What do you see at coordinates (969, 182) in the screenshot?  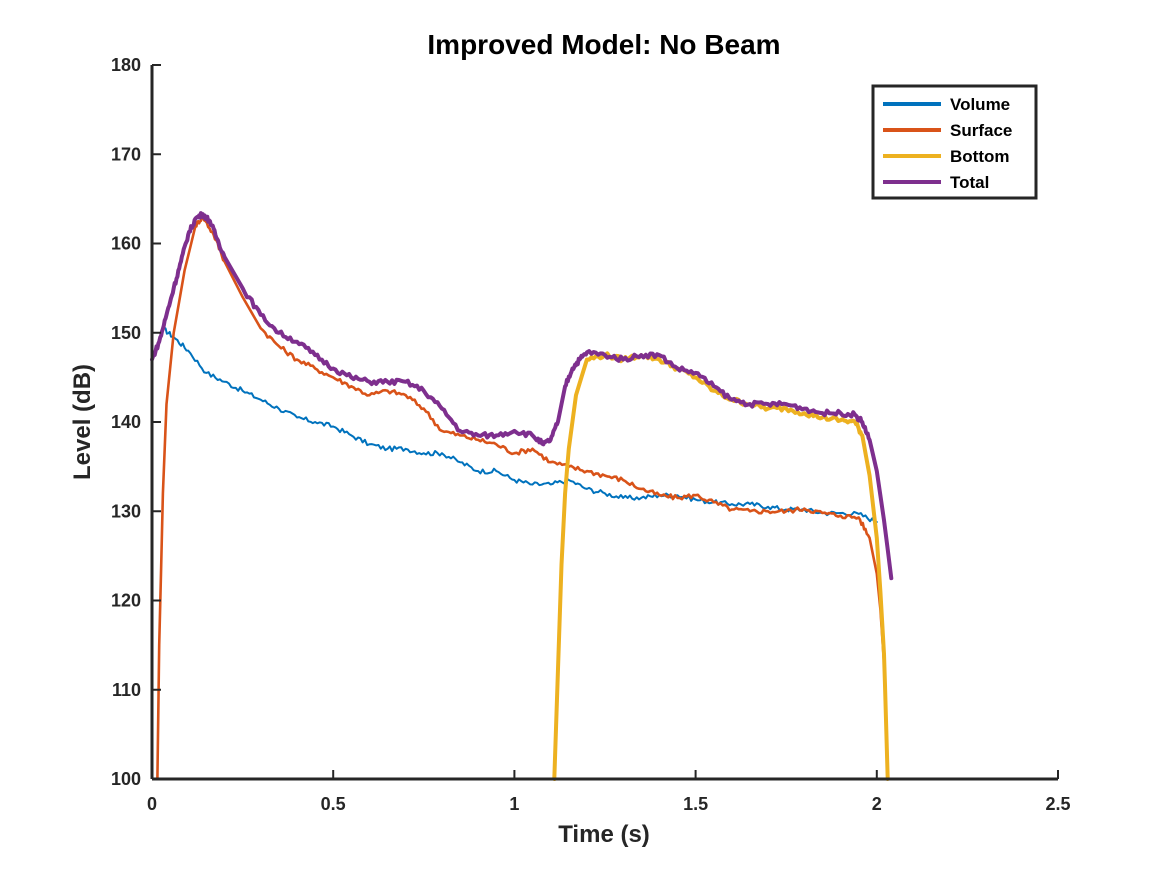 I see `legend-label-total: Total` at bounding box center [969, 182].